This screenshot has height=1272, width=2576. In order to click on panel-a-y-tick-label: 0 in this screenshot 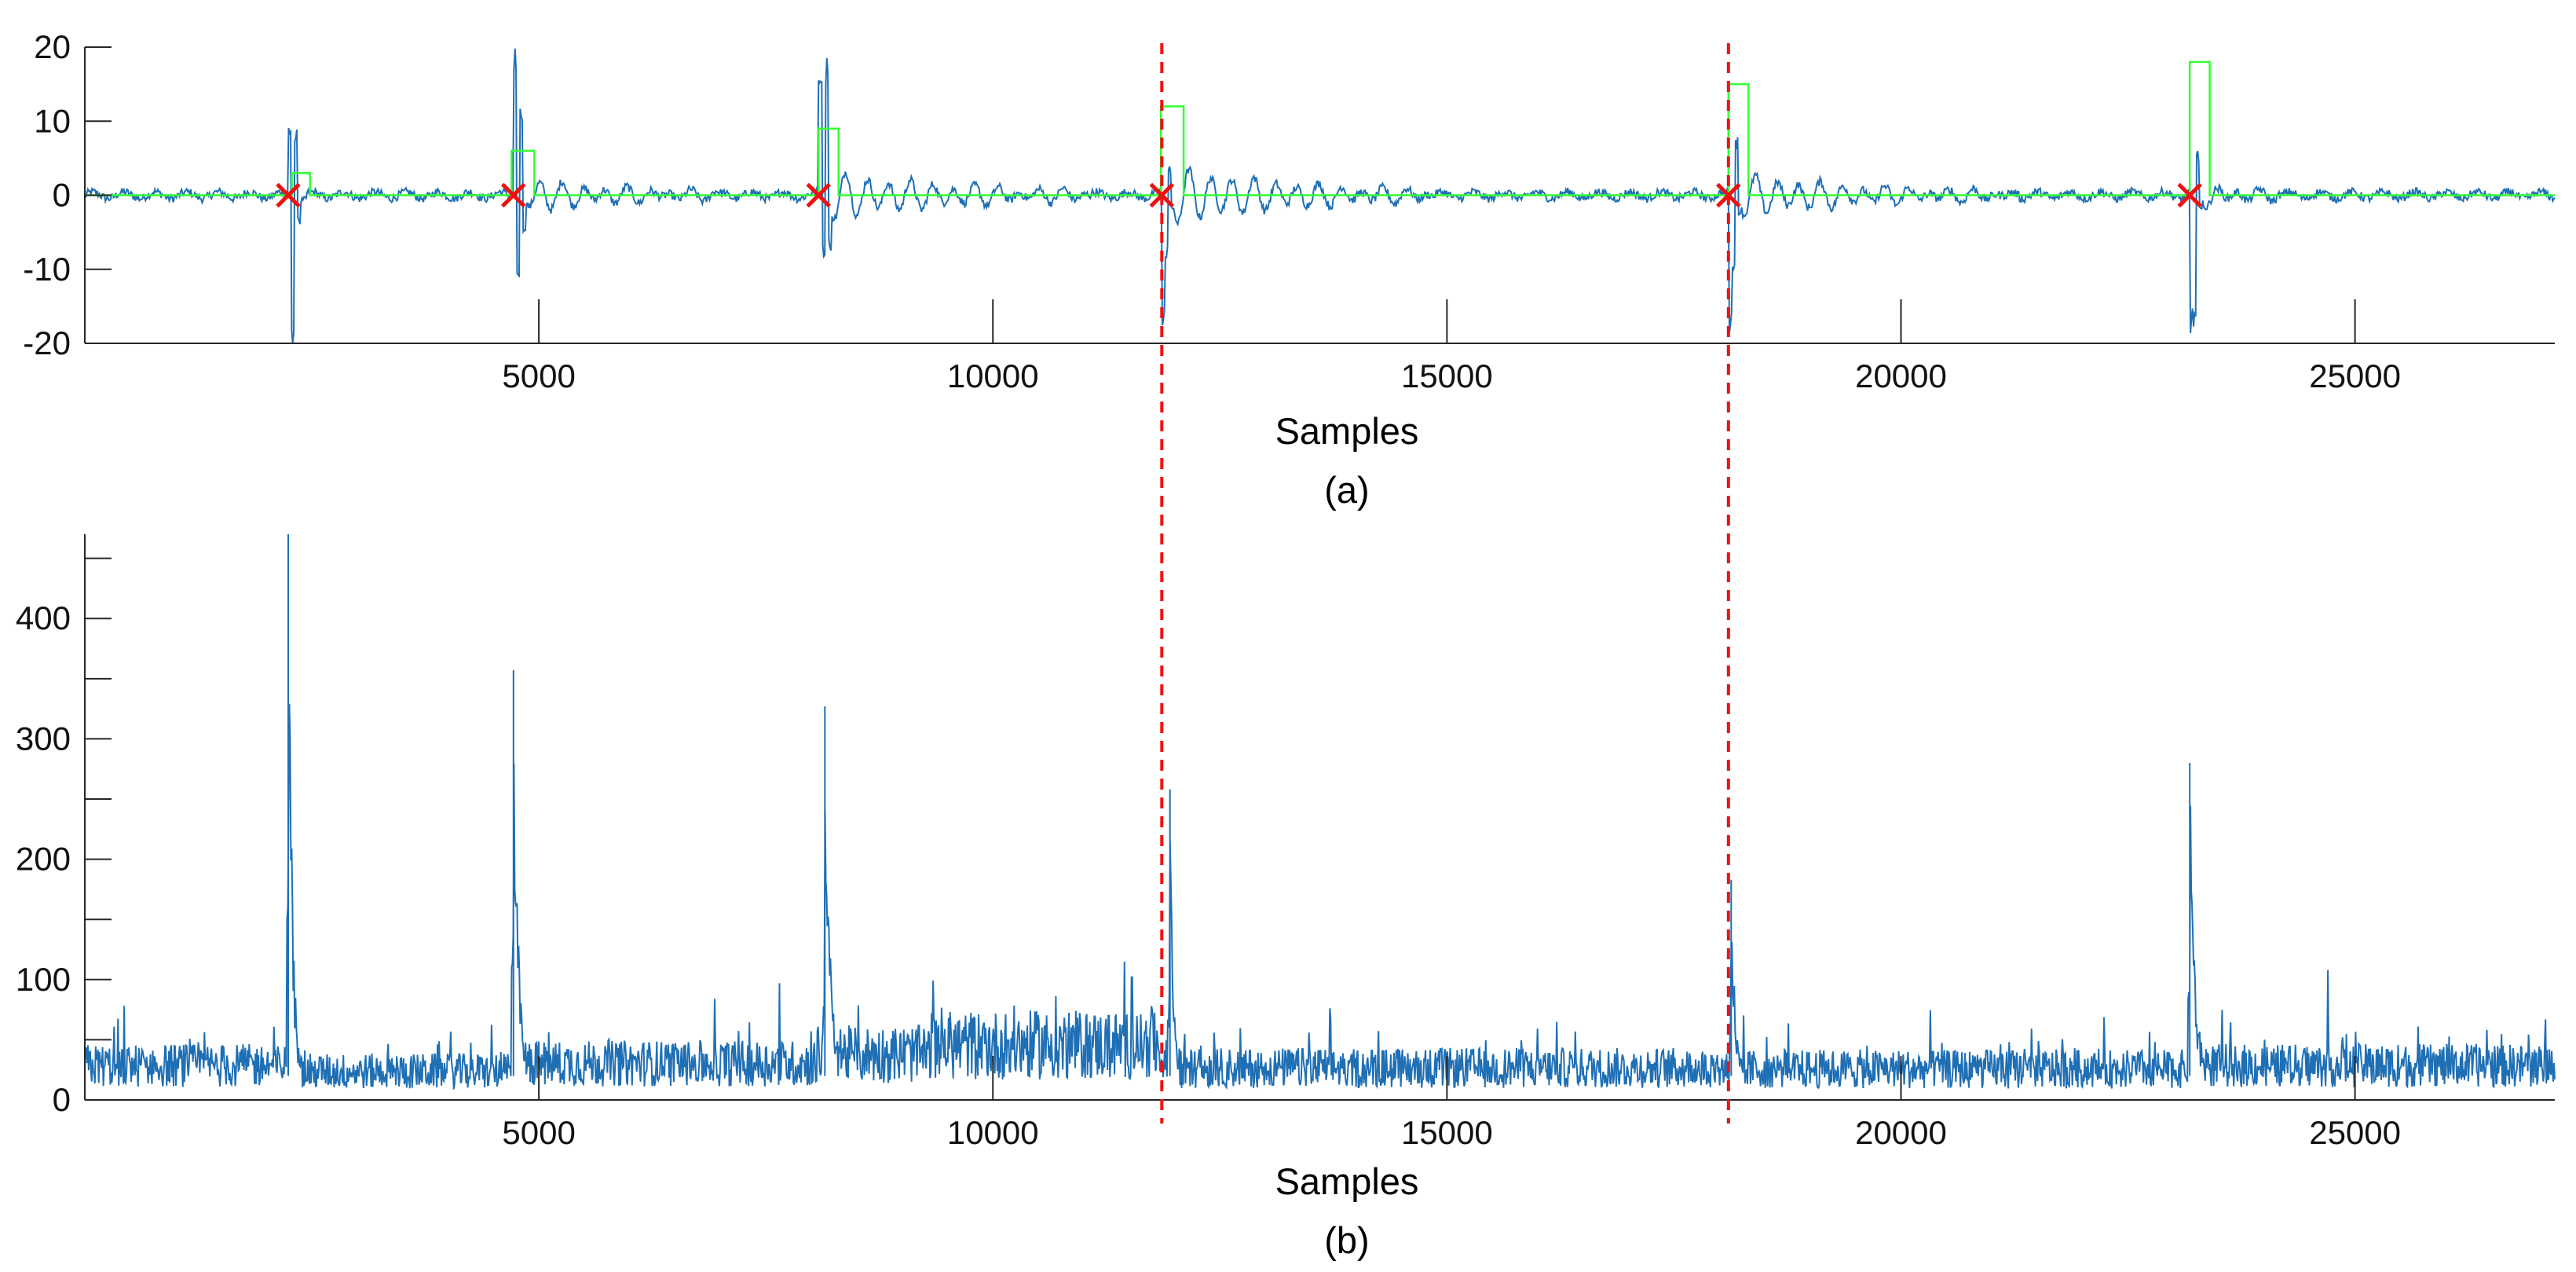, I will do `click(62, 195)`.